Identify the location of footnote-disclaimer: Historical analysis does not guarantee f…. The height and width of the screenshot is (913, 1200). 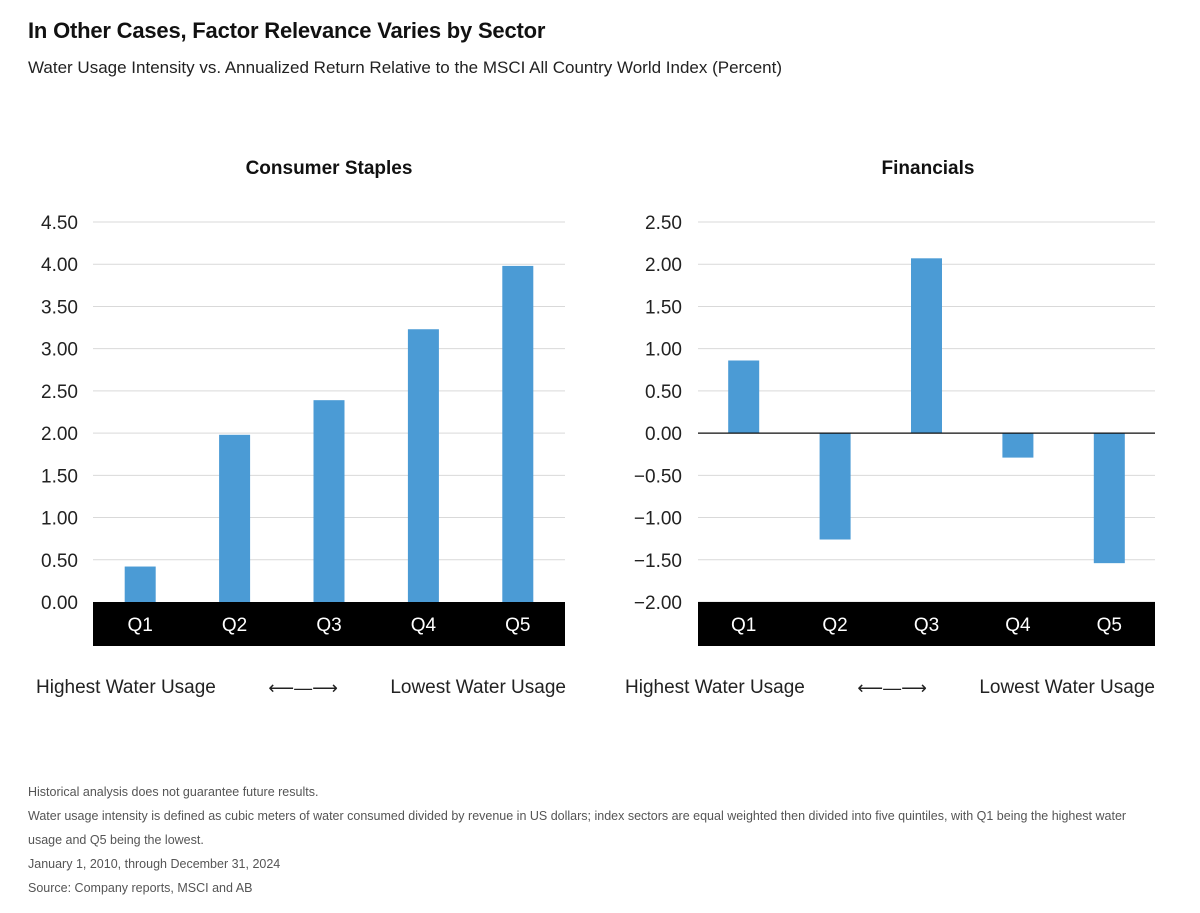
(173, 792).